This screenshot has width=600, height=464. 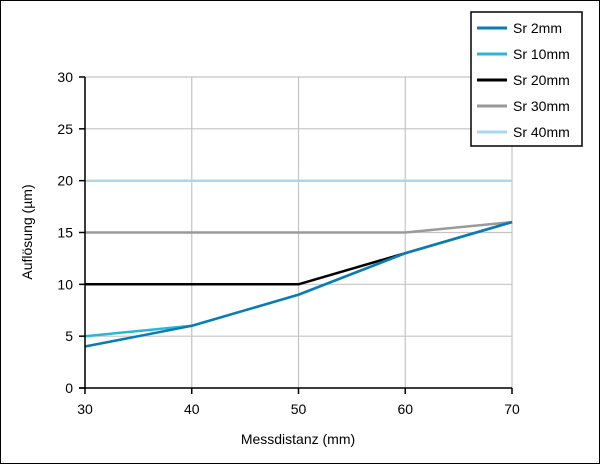 What do you see at coordinates (65, 129) in the screenshot?
I see `y-tick-label-5: 25` at bounding box center [65, 129].